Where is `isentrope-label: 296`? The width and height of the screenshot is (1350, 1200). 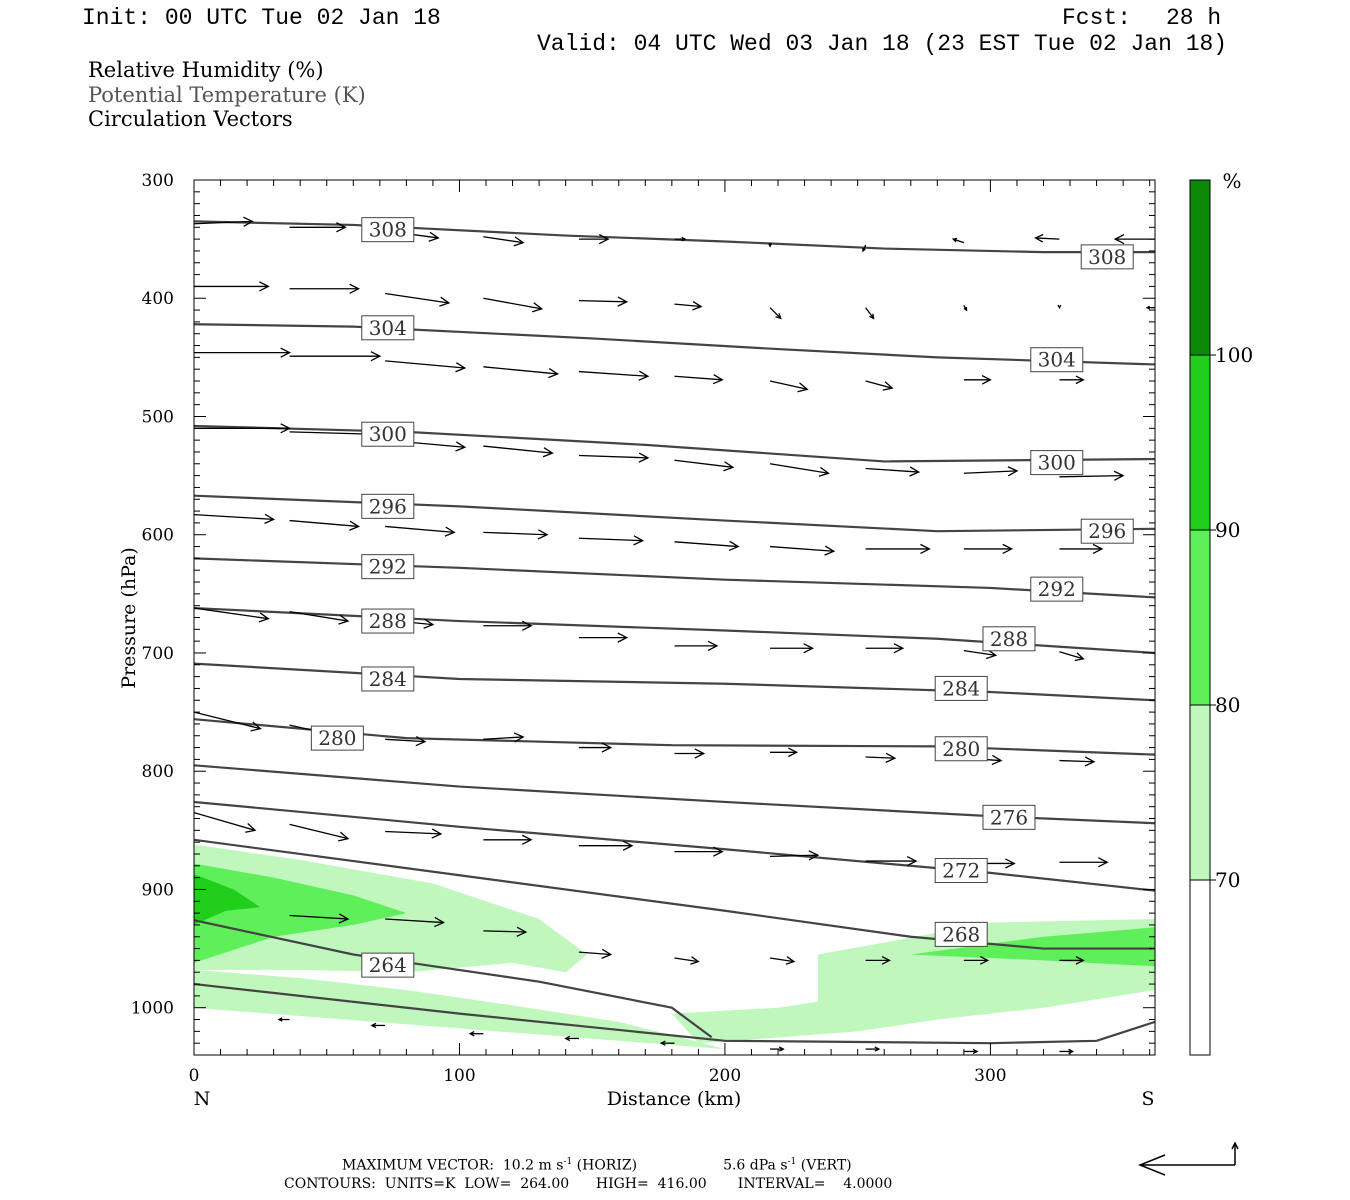
isentrope-label: 296 is located at coordinates (388, 506).